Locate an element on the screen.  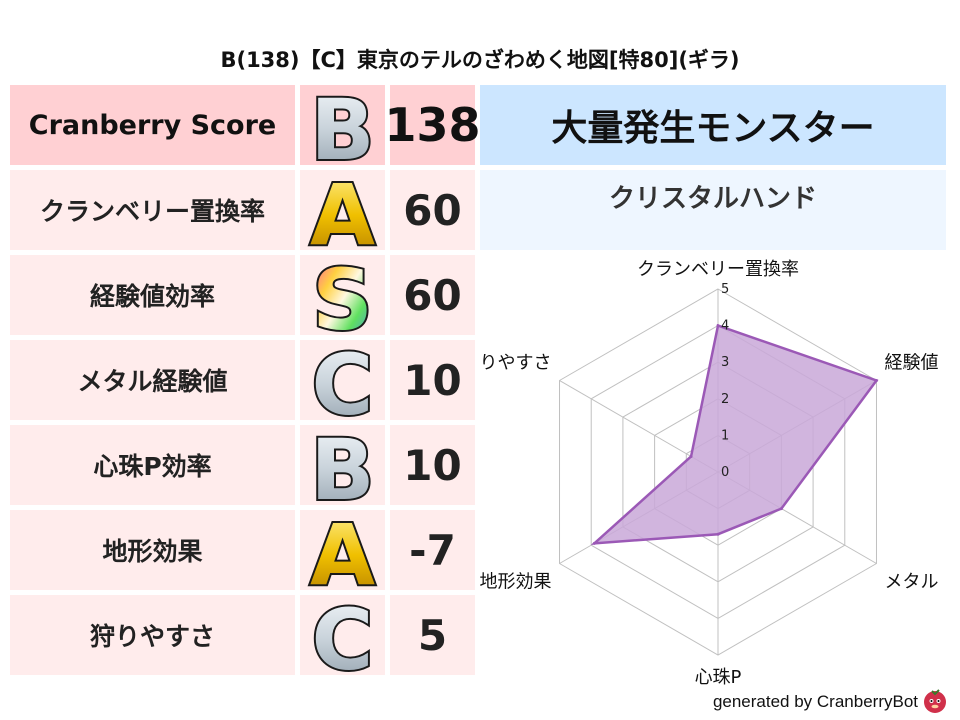
grade-s-icon: S is located at coordinates (342, 295).